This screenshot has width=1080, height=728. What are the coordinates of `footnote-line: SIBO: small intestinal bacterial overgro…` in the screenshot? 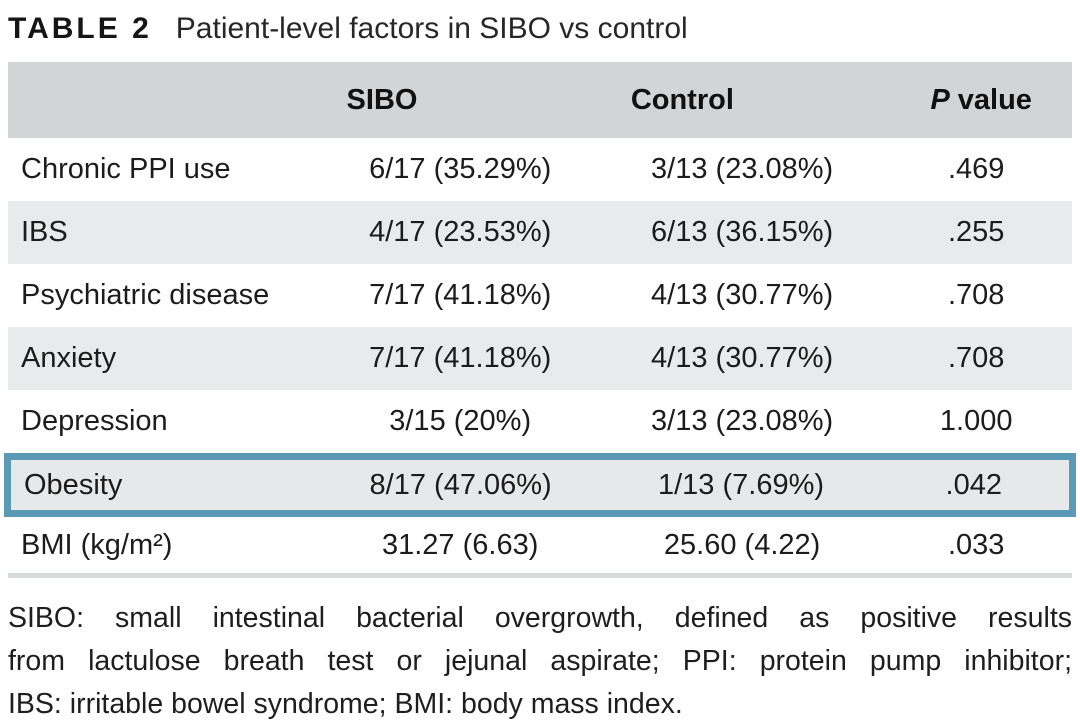 It's located at (540, 618).